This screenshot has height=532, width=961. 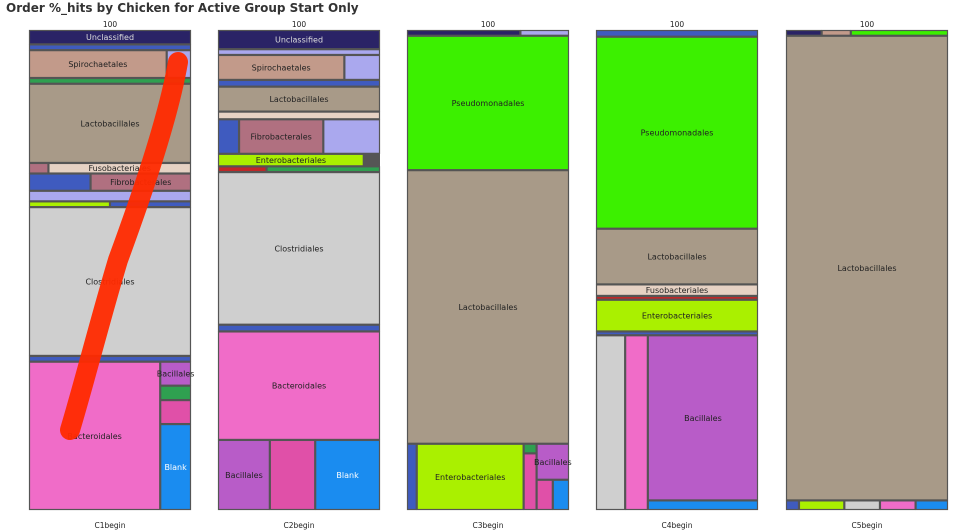 I want to click on cell-label: Bacteroidales, so click(x=299, y=386).